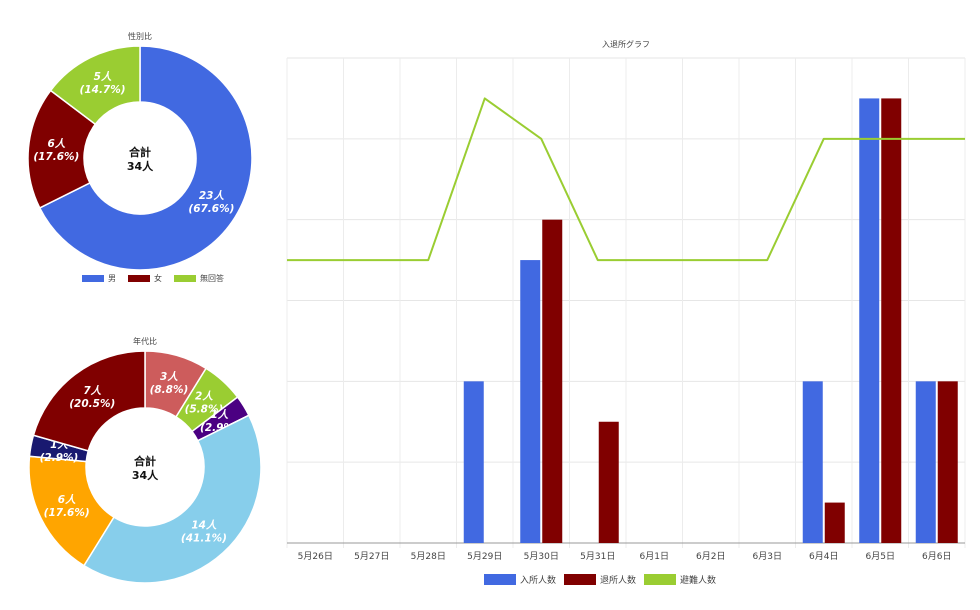 This screenshot has height=610, width=980. I want to click on slice-value-label: 23人, so click(212, 196).